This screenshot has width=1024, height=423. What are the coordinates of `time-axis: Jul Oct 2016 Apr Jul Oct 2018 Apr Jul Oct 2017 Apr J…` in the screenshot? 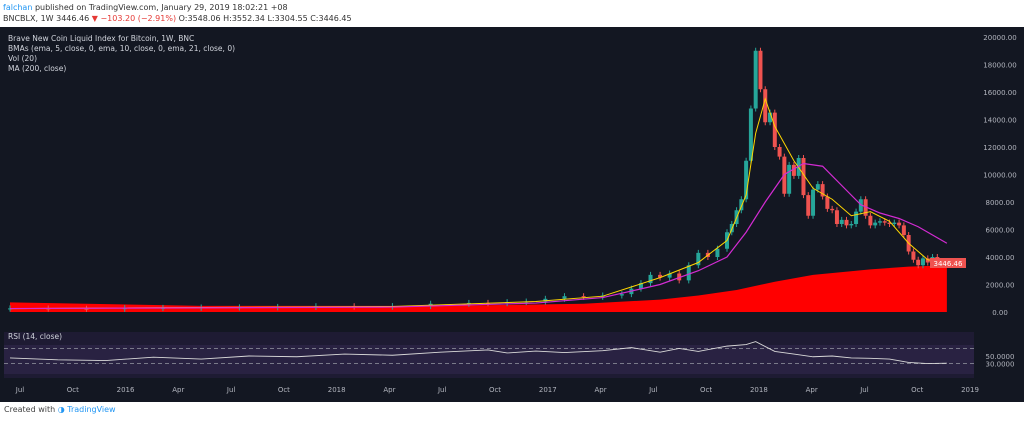 It's located at (497, 390).